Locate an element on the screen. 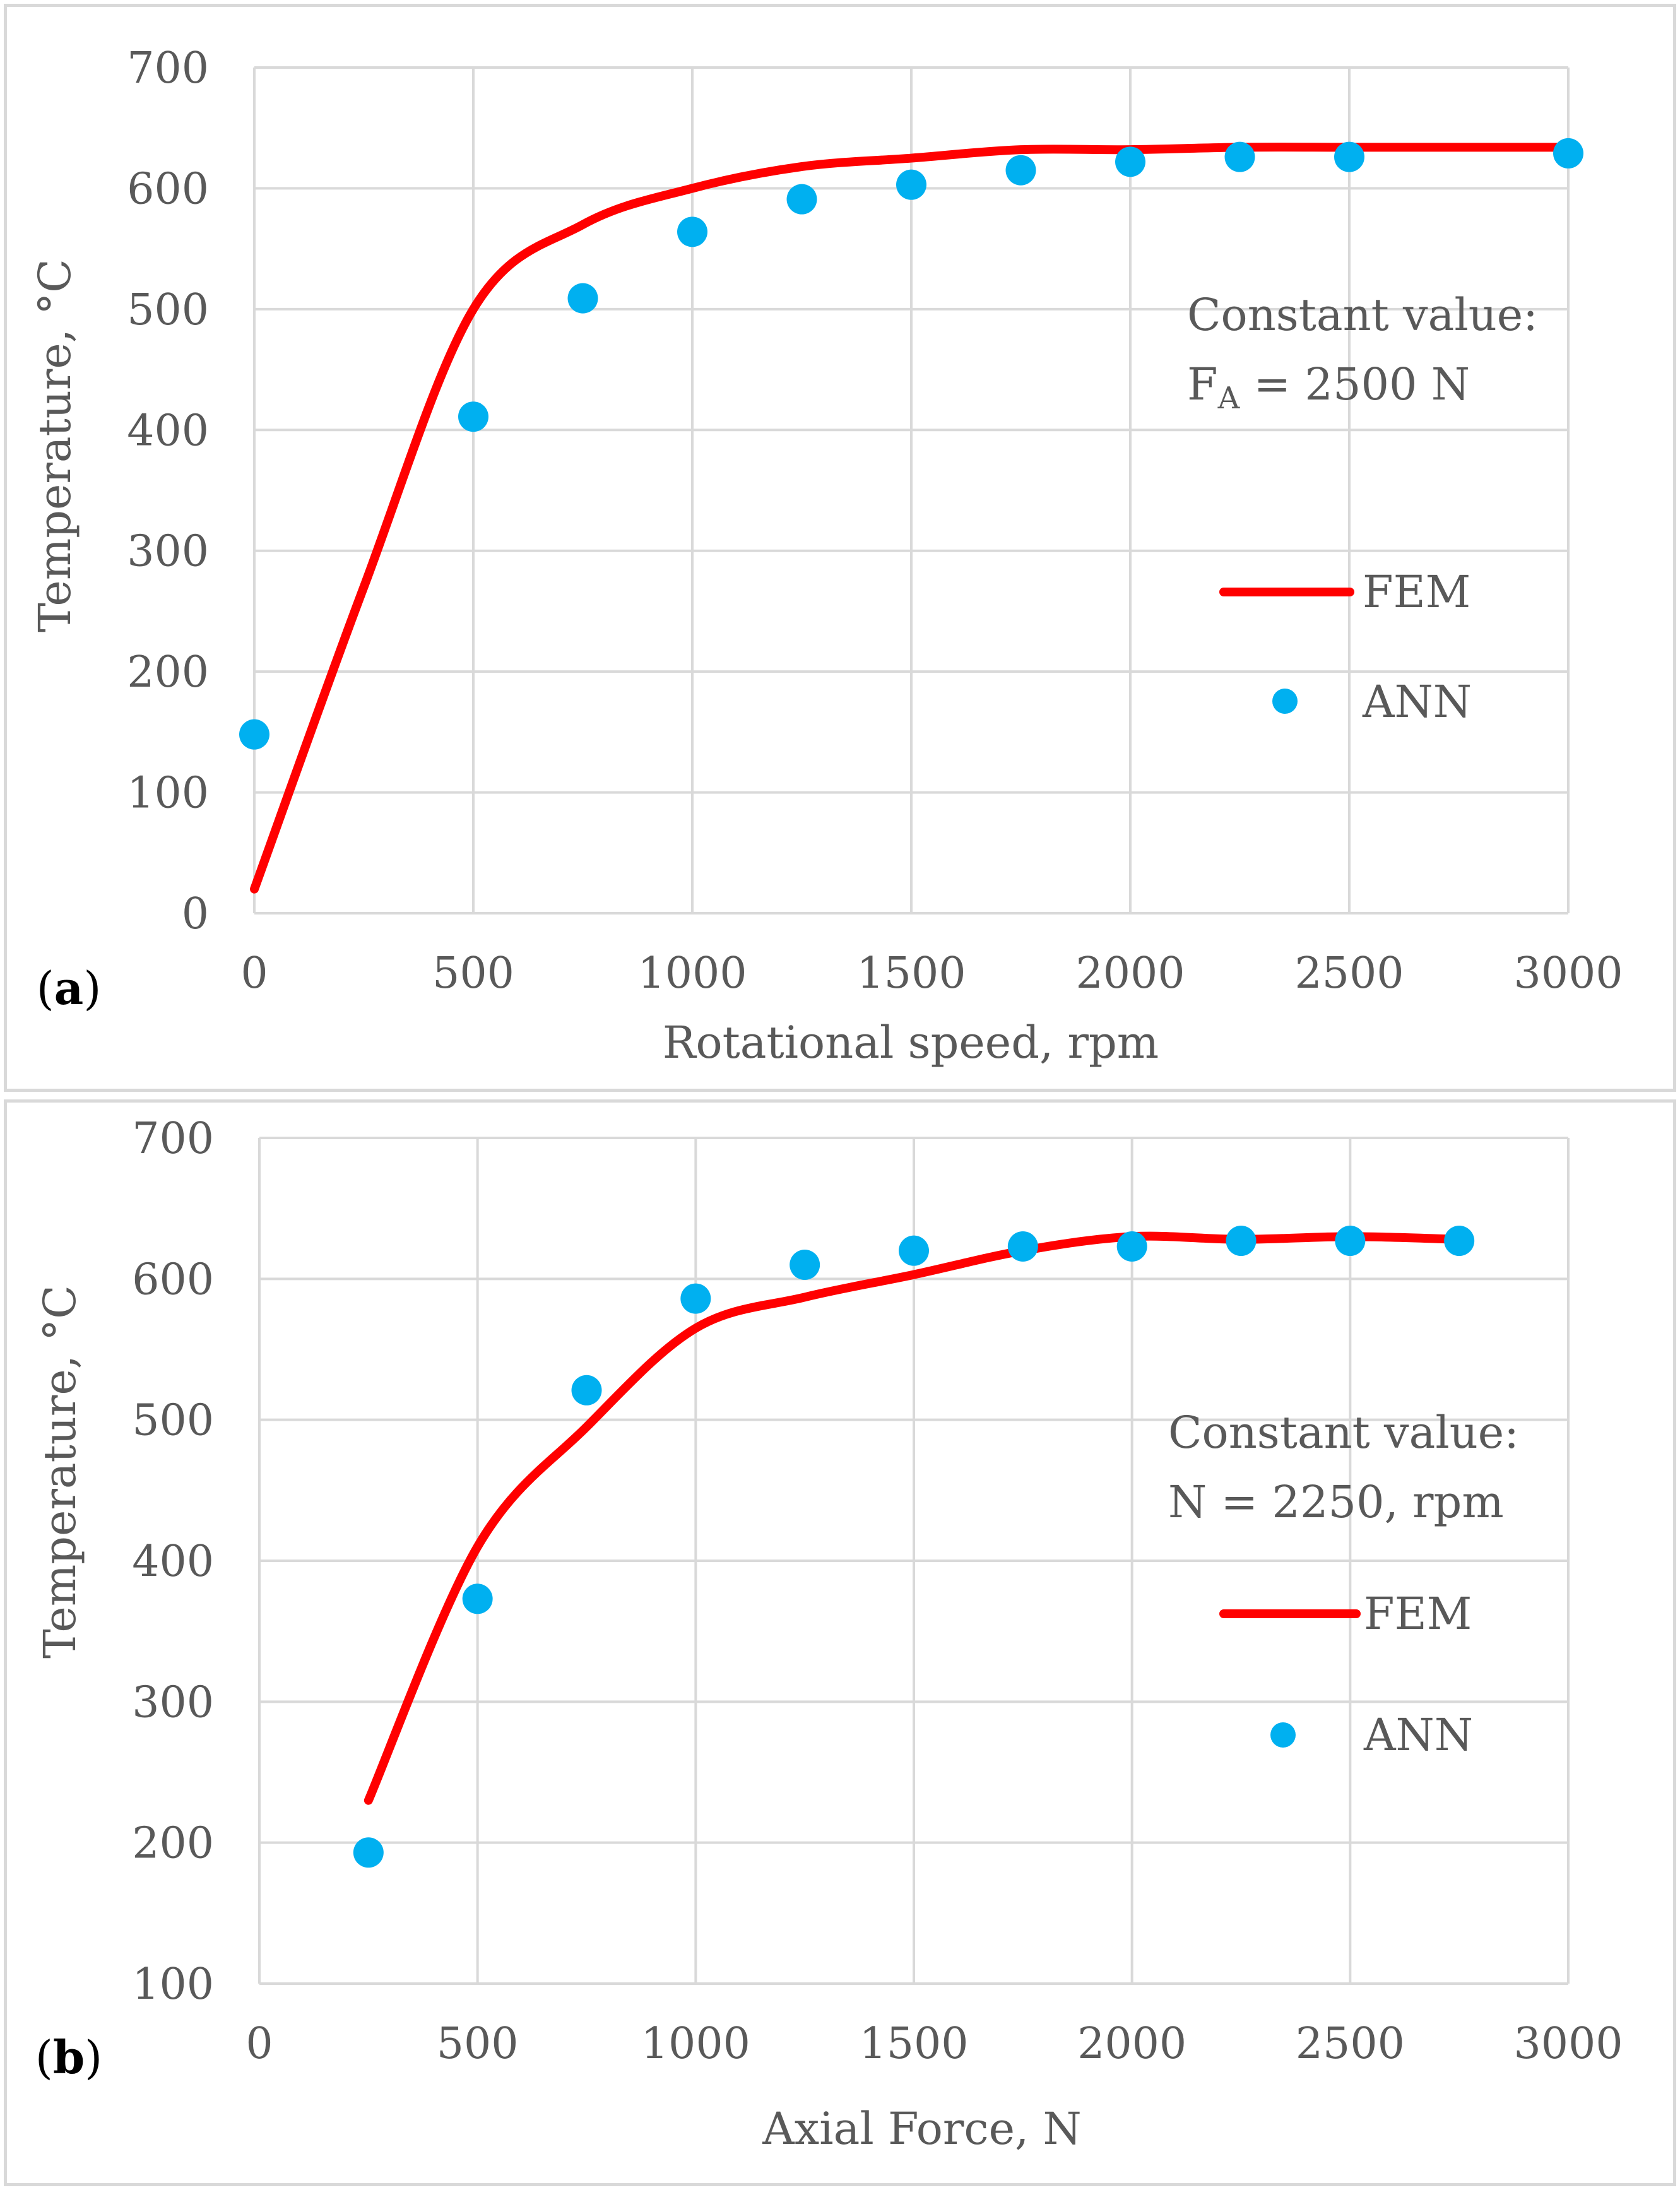 This screenshot has width=1680, height=2190. y-ticks-a: 0 100 200 300 400 500 600 700 is located at coordinates (168, 491).